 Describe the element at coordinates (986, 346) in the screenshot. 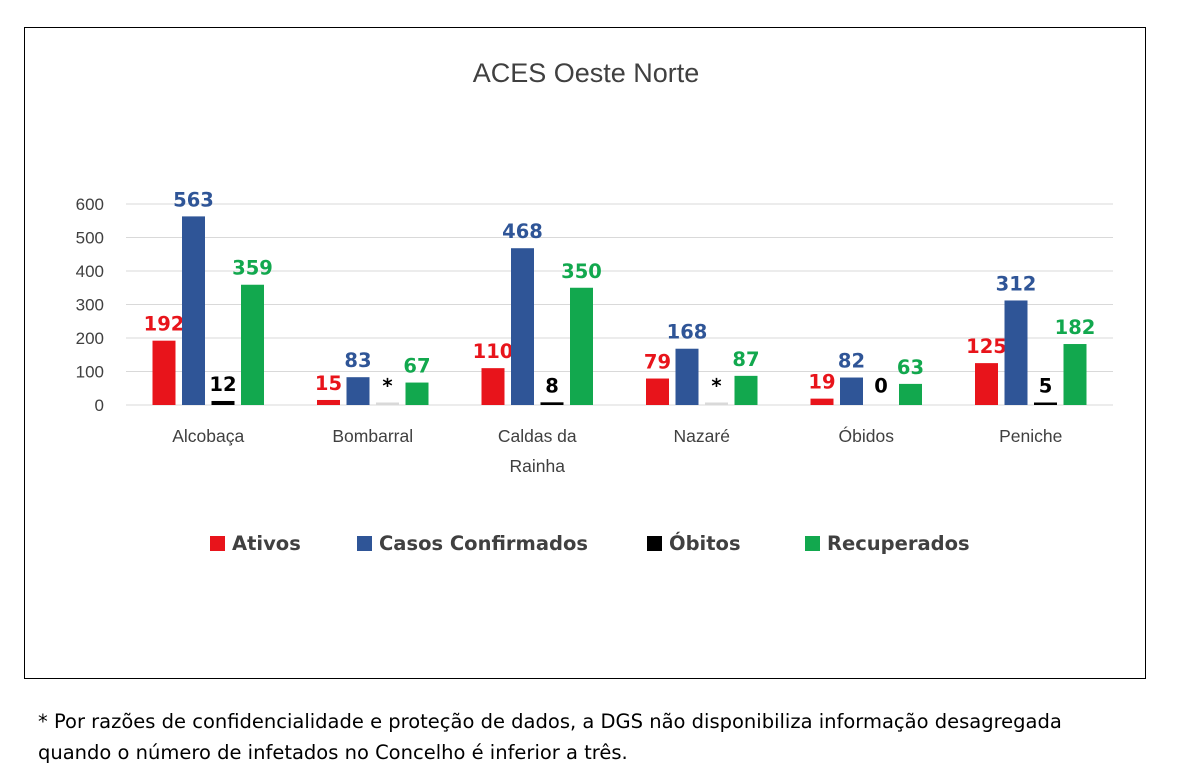

I see `data-label: 125` at that location.